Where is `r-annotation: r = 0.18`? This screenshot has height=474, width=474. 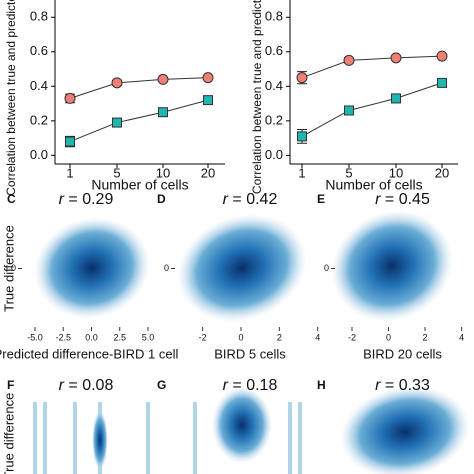
r-annotation: r = 0.18 is located at coordinates (250, 385).